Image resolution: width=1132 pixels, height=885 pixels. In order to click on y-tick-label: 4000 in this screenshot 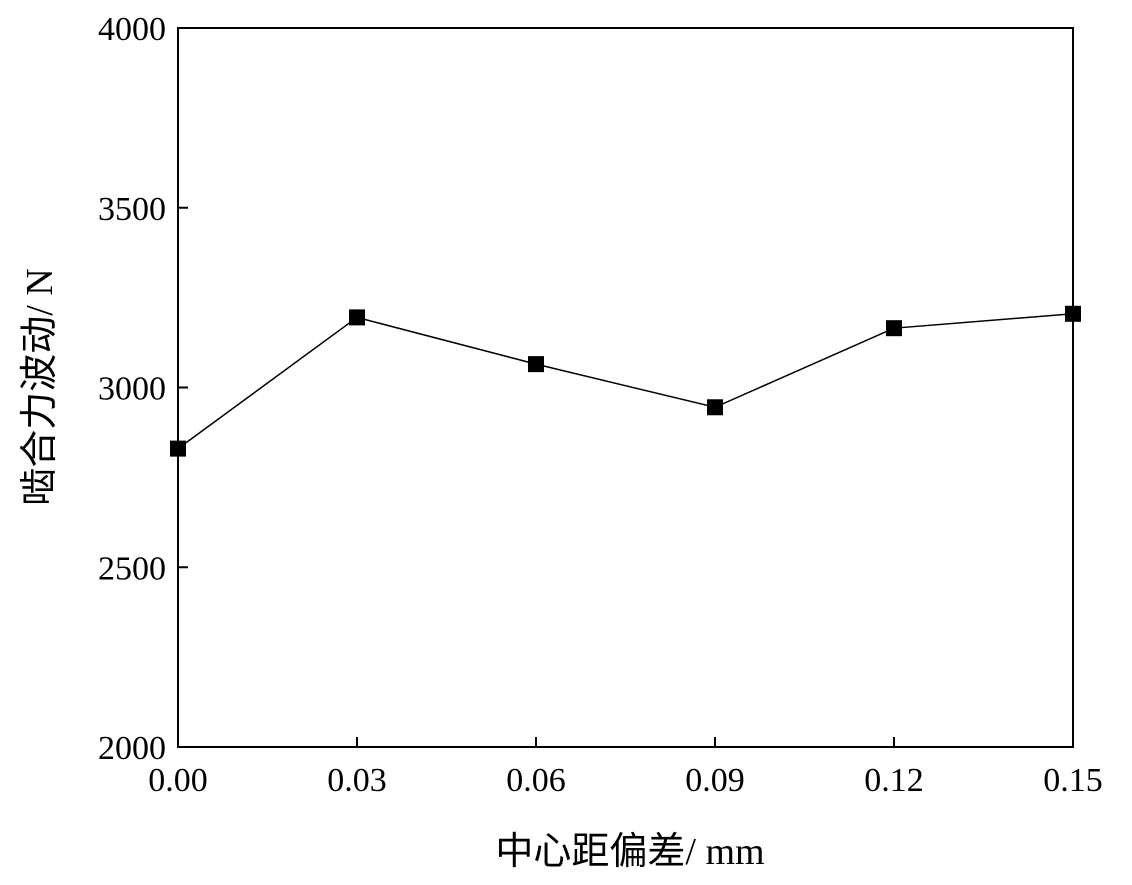, I will do `click(132, 29)`.